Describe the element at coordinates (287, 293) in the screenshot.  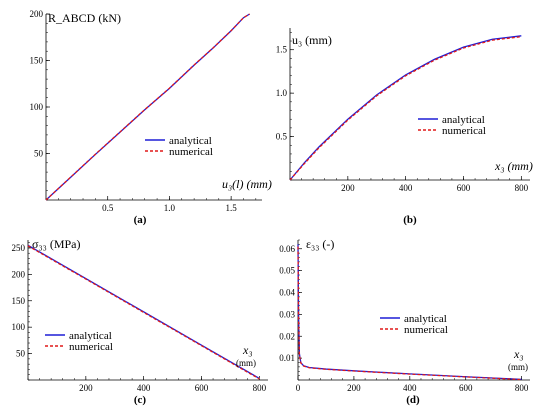
I see `y-tick-label: 0.04` at that location.